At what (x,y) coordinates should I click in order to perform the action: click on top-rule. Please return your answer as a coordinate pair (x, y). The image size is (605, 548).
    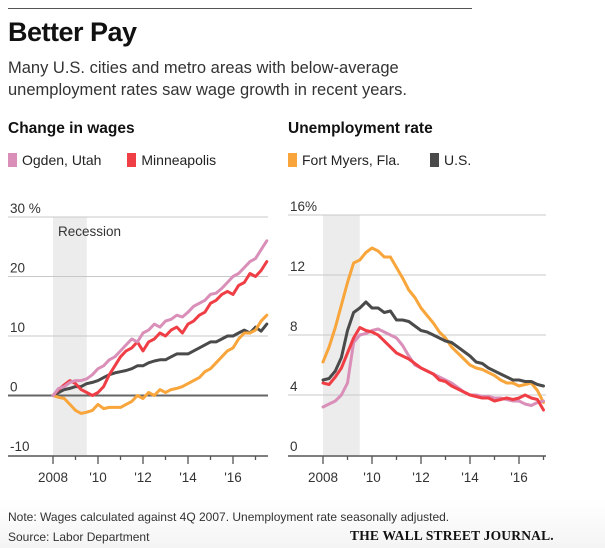
    Looking at the image, I should click on (240, 8).